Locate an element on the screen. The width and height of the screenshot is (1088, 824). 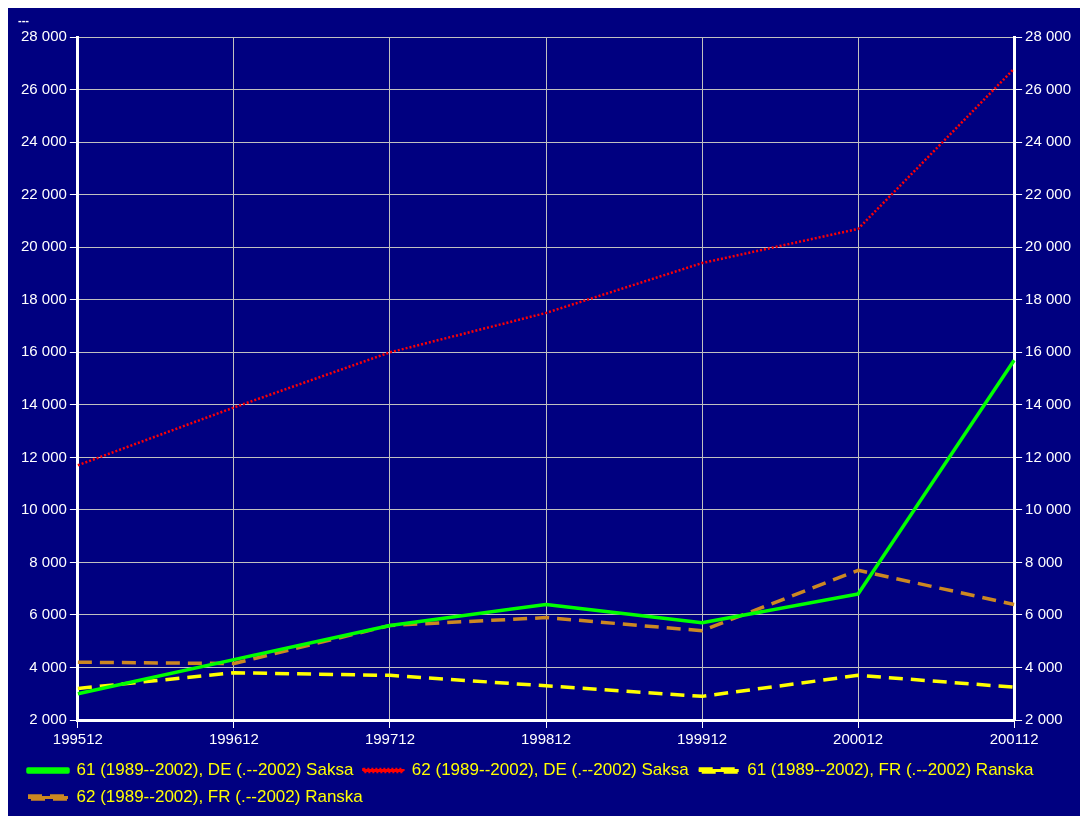
y2-tick-label: 10 000 is located at coordinates (1048, 509).